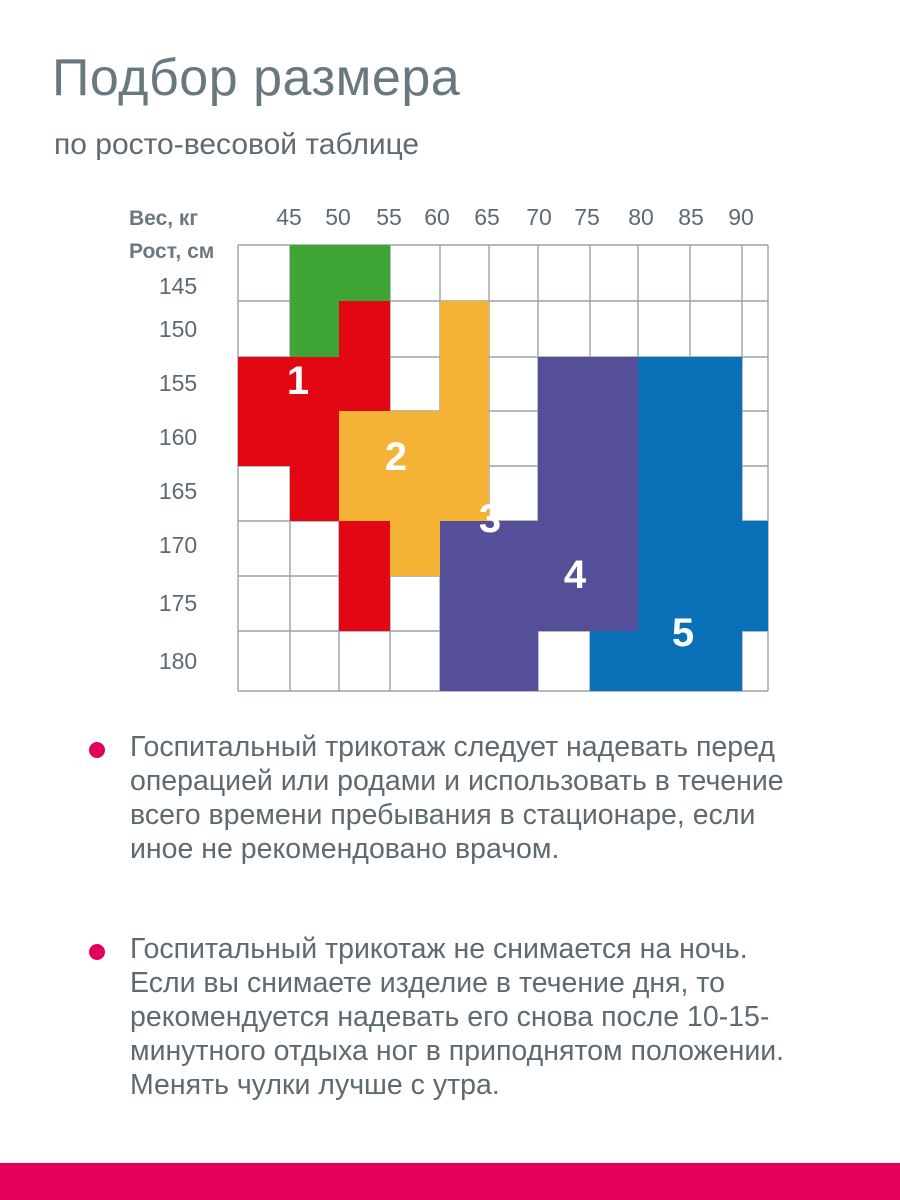  I want to click on size-5-region, so click(679, 524).